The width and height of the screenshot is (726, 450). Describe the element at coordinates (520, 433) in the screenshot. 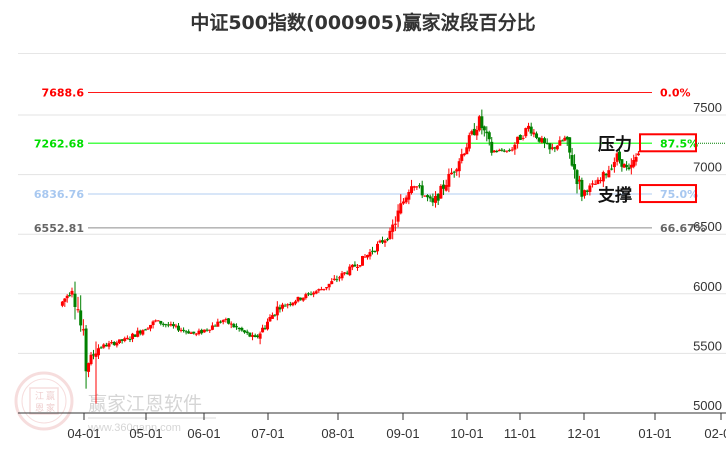

I see `x-tick-label: 11-01` at that location.